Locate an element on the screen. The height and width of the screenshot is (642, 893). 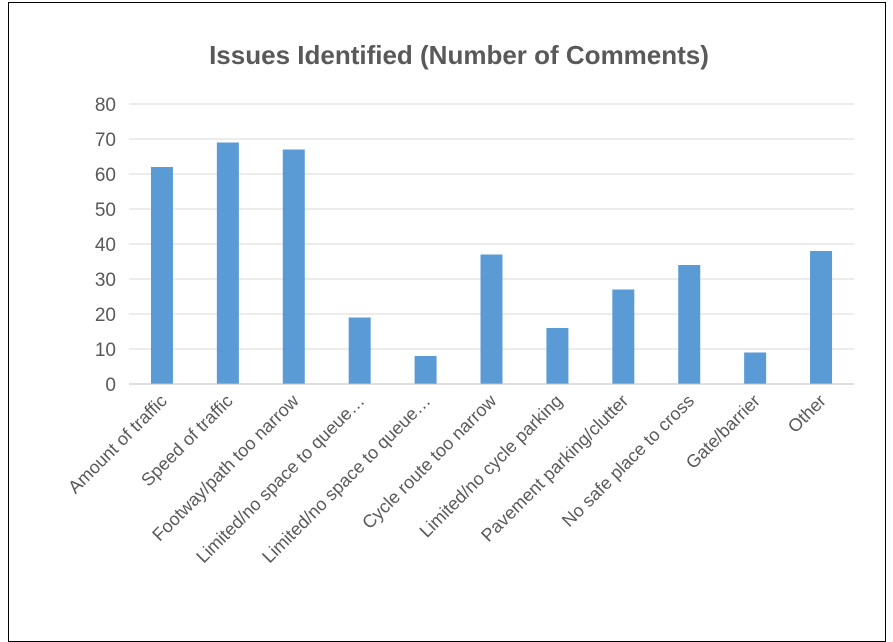
y-tick-label: 80 is located at coordinates (105, 105).